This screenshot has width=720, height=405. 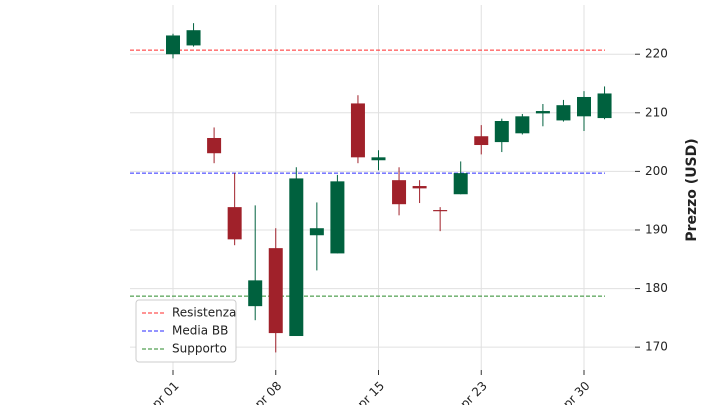 What do you see at coordinates (656, 229) in the screenshot?
I see `y-tick-label: 190` at bounding box center [656, 229].